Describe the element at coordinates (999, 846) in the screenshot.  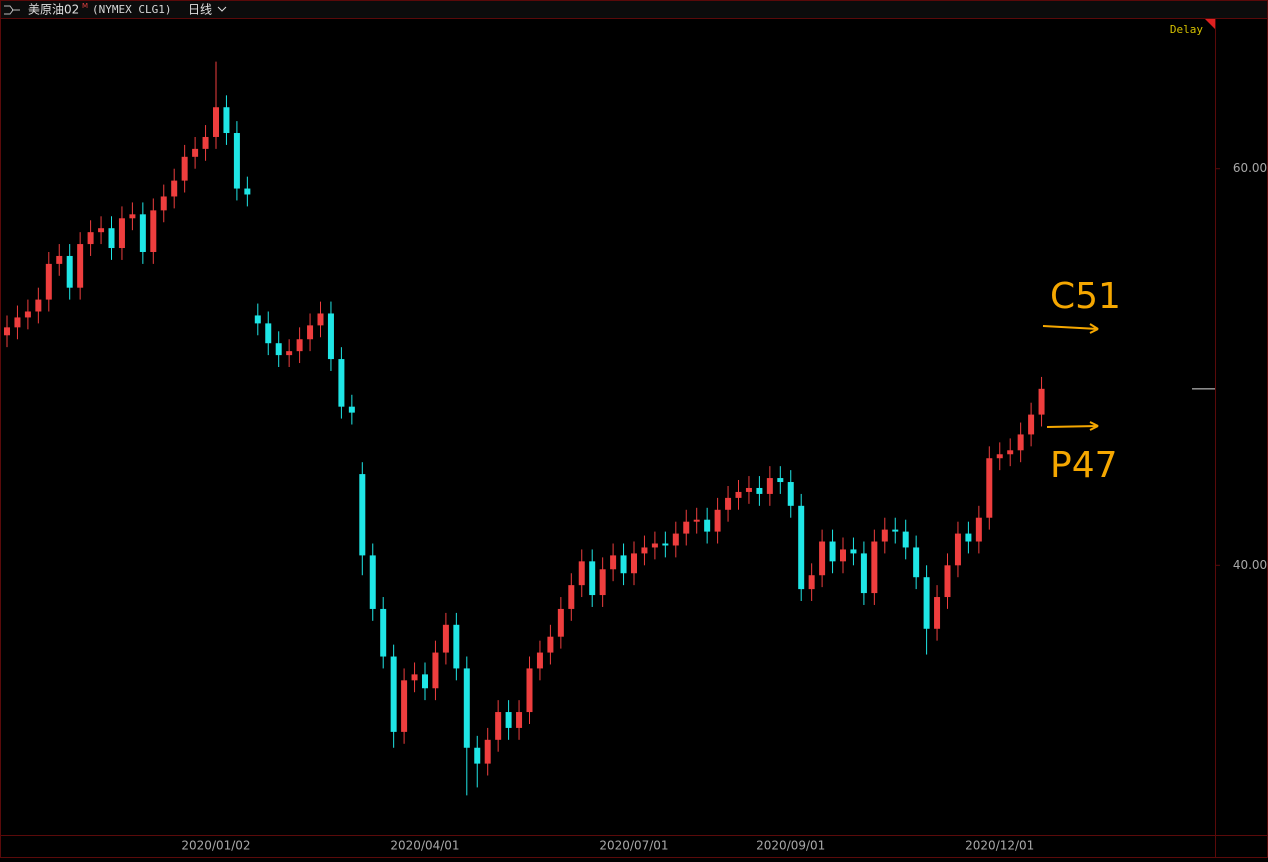
I see `x-tick-label: 2020/12/01` at that location.